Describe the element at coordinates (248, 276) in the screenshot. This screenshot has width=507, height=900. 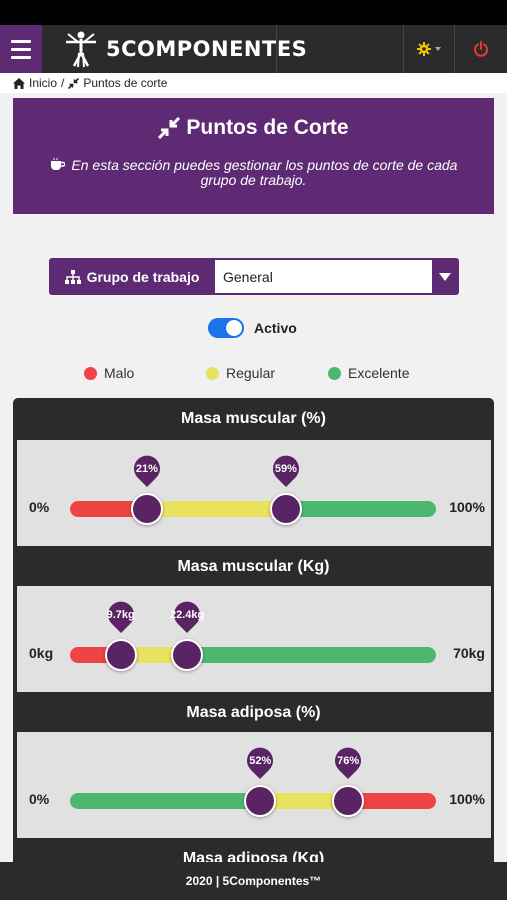
I see `work-group-selected-value: General` at that location.